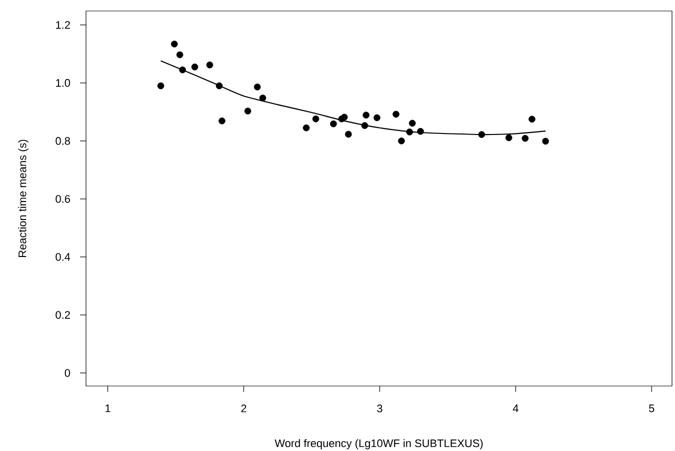 This screenshot has width=675, height=451. Describe the element at coordinates (63, 83) in the screenshot. I see `y-tick-label: 1.0` at that location.